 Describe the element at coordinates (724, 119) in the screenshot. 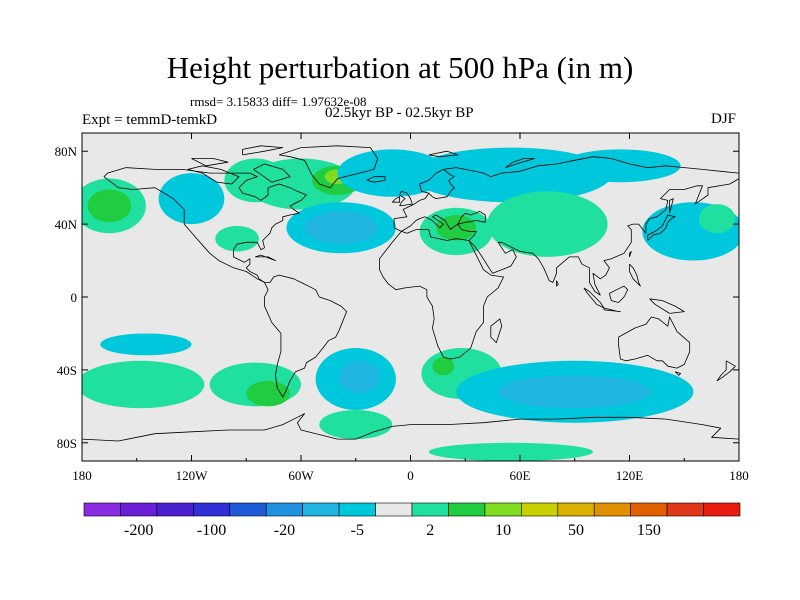

I see `season-label: DJF` at that location.